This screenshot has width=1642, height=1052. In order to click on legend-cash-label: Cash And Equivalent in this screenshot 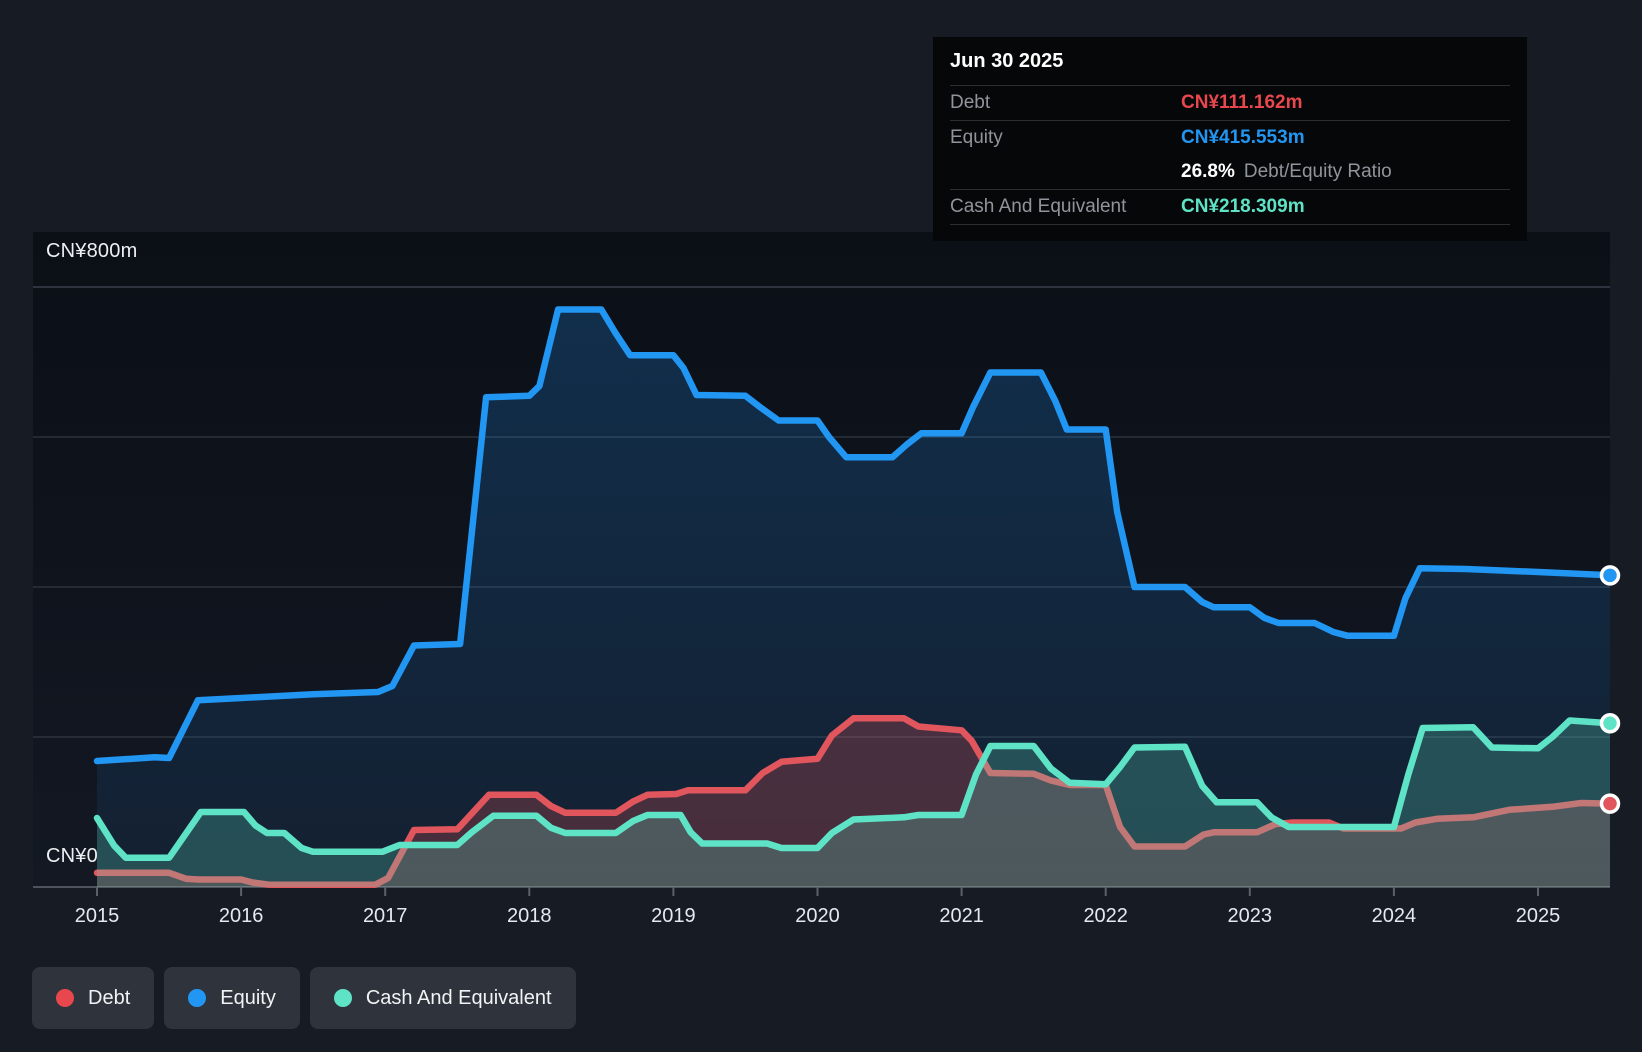, I will do `click(458, 997)`.